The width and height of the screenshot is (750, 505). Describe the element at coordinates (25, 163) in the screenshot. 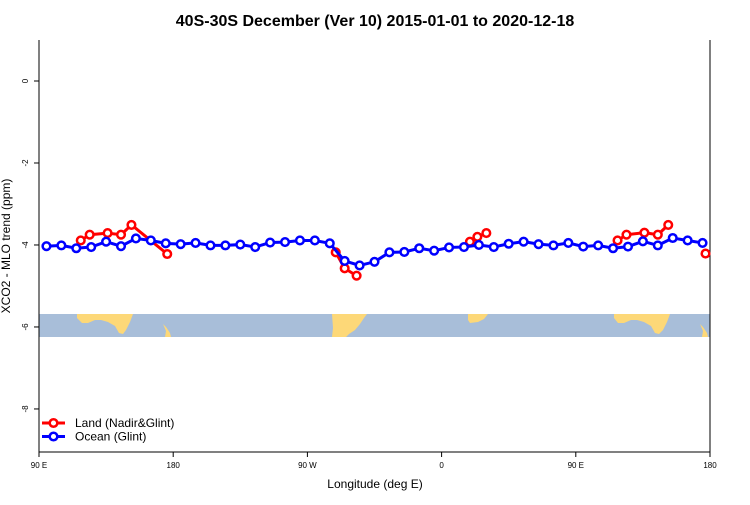

I see `y-tick-label: -2` at that location.